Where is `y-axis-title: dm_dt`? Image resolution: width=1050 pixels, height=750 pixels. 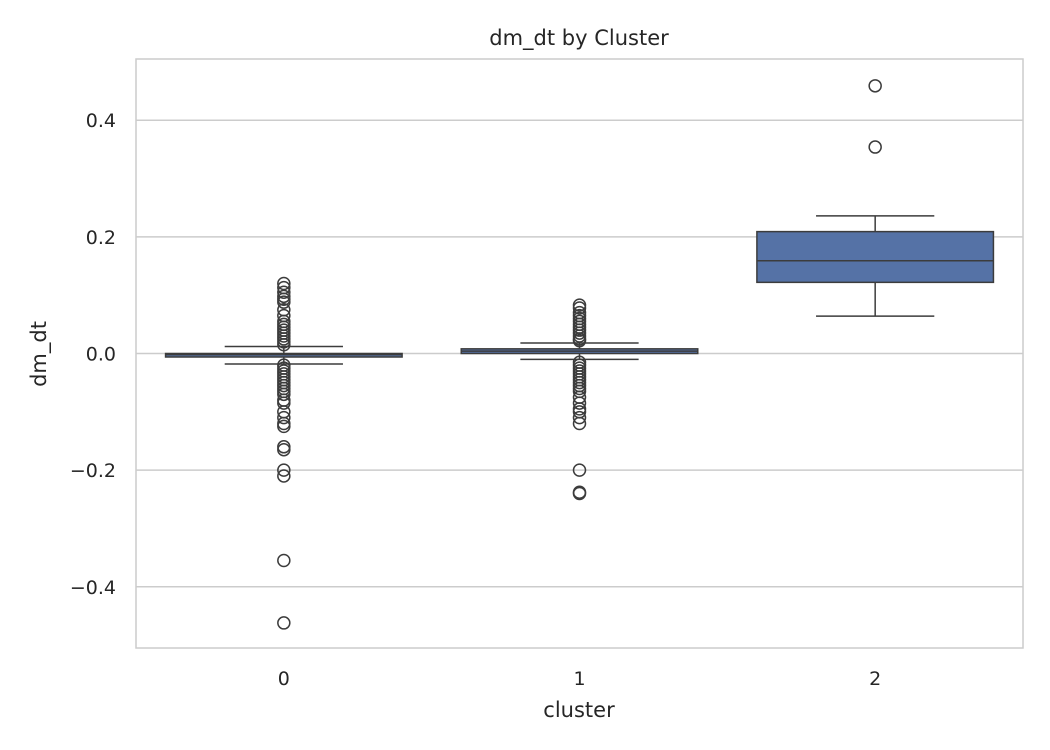
y-axis-title: dm_dt is located at coordinates (39, 354).